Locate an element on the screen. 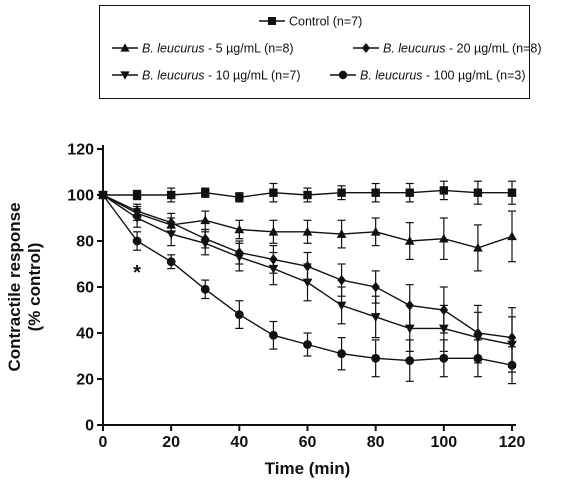  x-tick-label: 100 is located at coordinates (443, 442).